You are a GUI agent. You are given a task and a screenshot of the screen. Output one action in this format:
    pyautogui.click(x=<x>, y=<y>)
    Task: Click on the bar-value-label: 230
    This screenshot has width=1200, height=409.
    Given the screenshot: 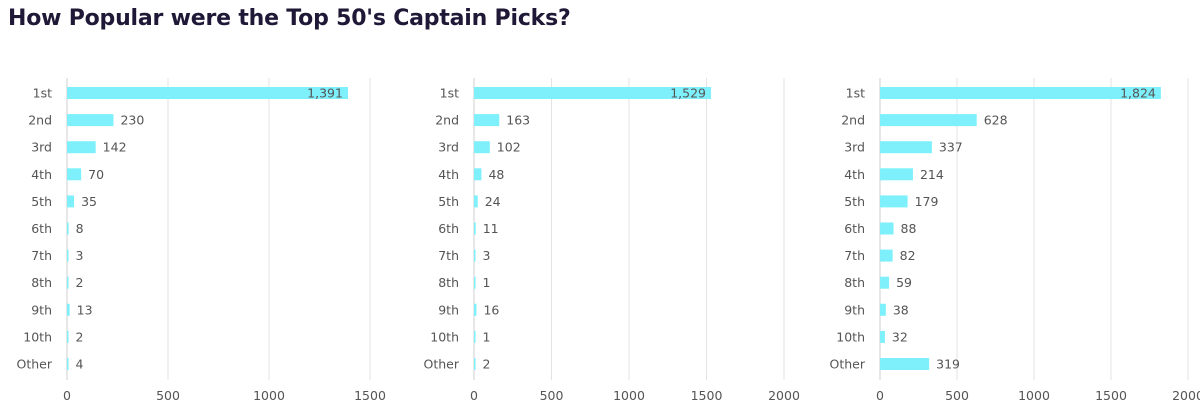 What is the action you would take?
    pyautogui.click(x=132, y=120)
    